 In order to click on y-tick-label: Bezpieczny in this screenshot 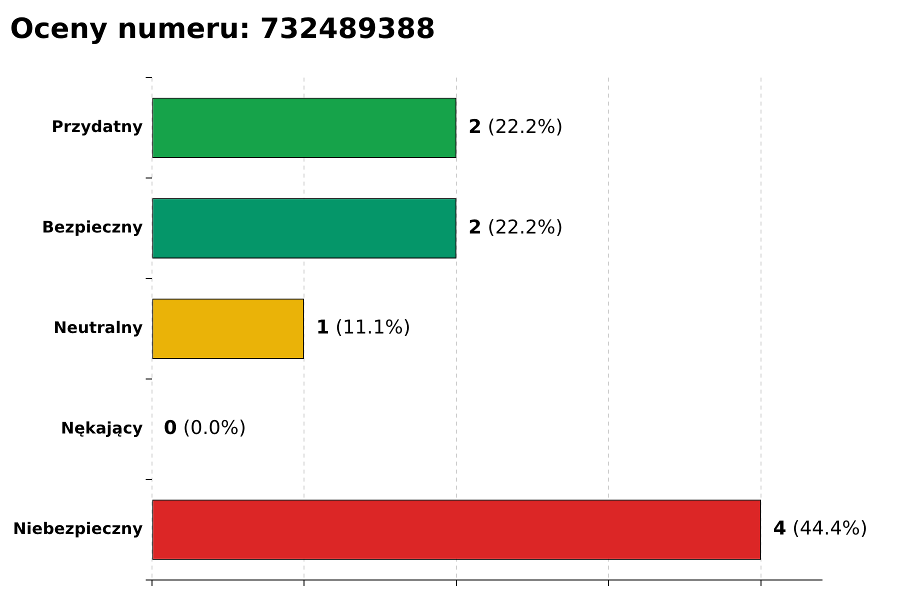, I will do `click(93, 226)`.